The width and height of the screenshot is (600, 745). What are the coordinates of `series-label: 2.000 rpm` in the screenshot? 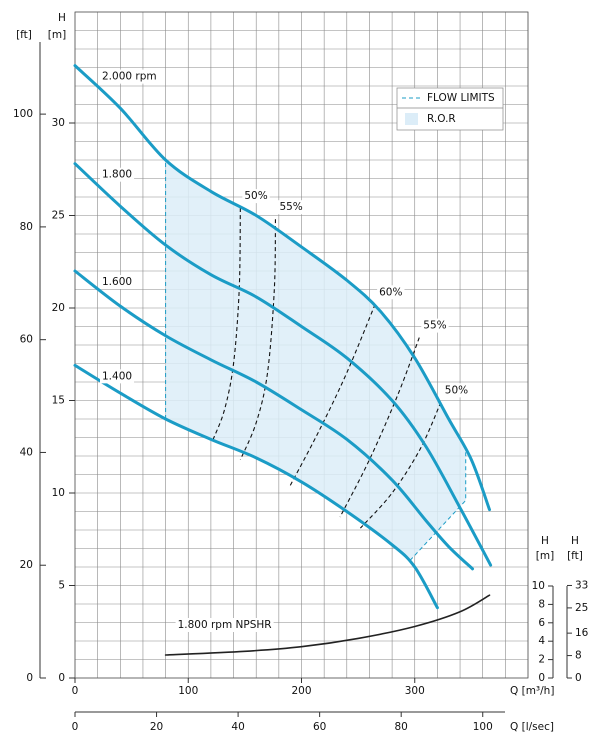 It's located at (129, 77).